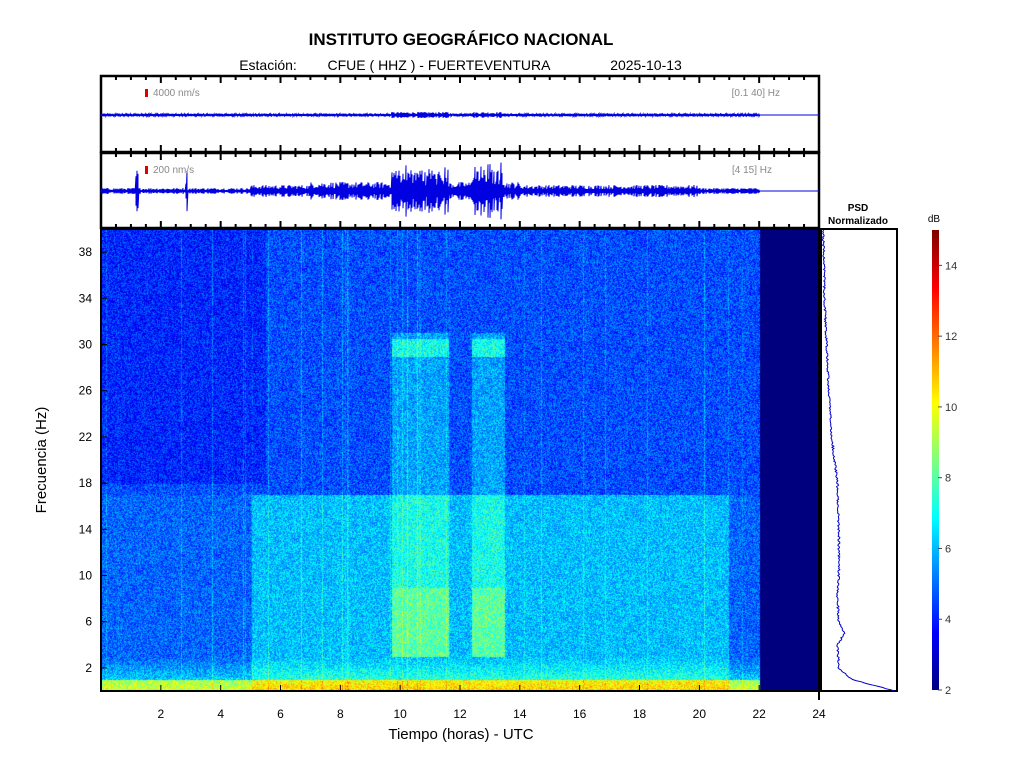  Describe the element at coordinates (86, 437) in the screenshot. I see `y-tick-label: 22` at that location.